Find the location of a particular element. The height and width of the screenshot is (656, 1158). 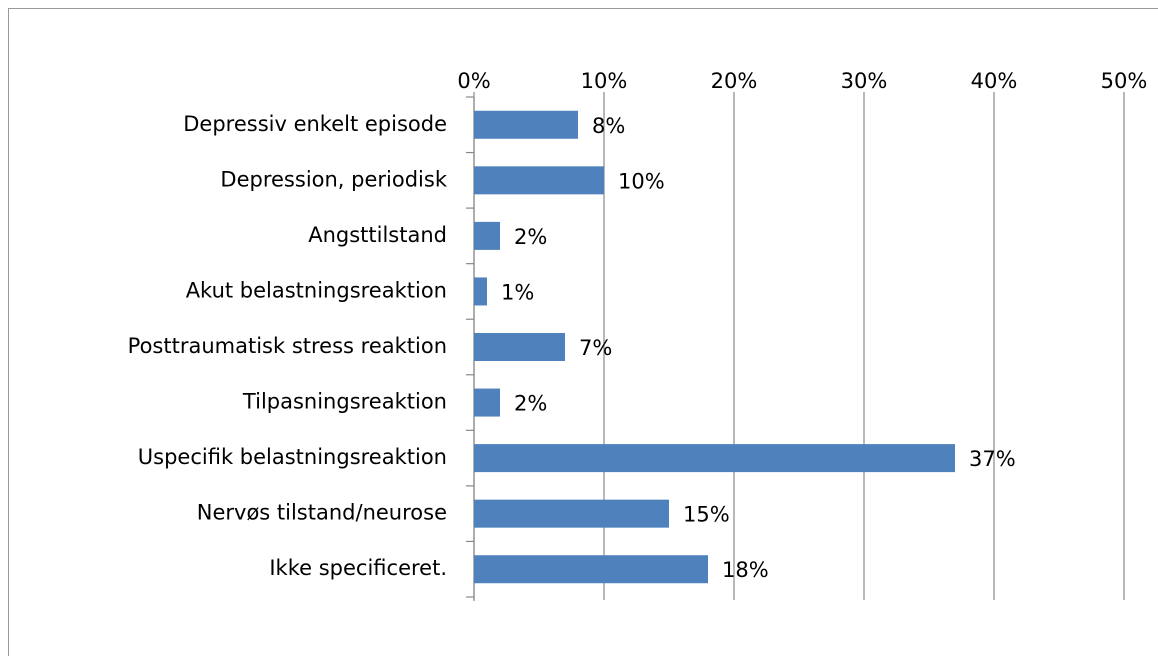

y-tick-label: Tilpasningsreaktion is located at coordinates (344, 402).